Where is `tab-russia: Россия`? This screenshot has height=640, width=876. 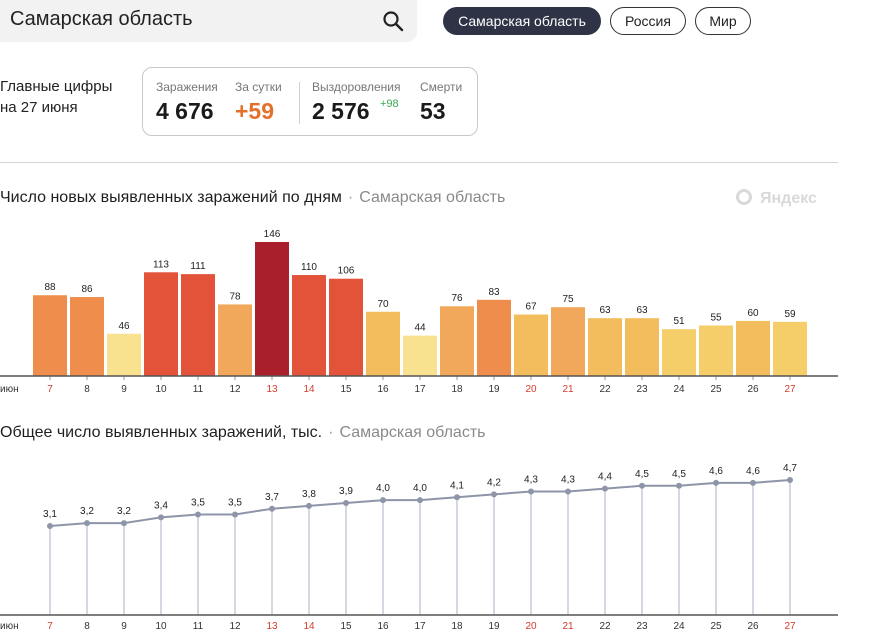
tab-russia: Россия is located at coordinates (648, 21).